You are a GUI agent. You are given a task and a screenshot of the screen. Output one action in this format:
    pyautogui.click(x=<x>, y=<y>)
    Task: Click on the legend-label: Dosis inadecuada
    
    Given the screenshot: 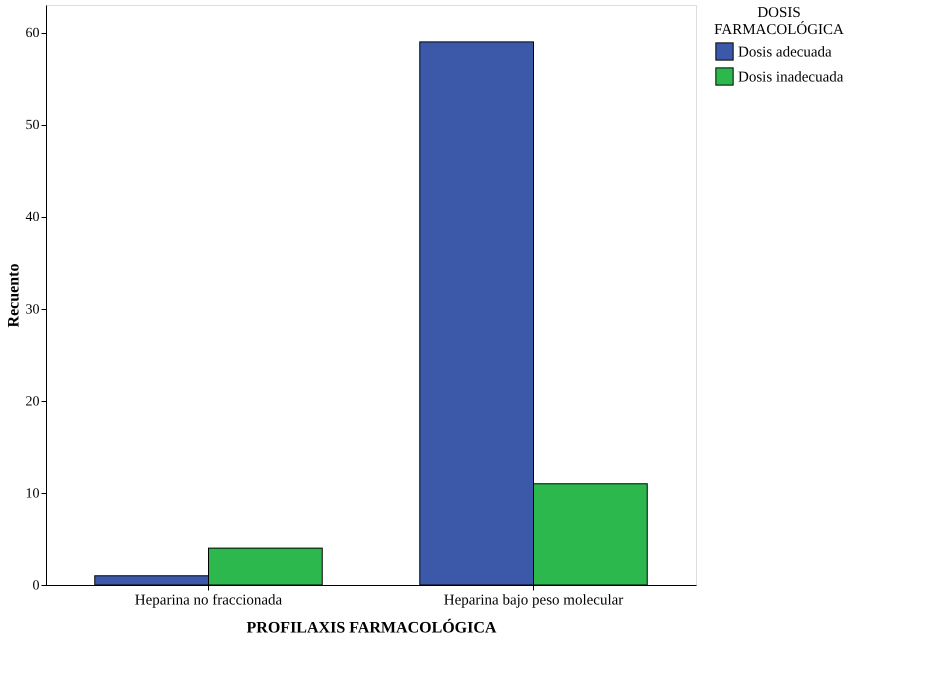 What is the action you would take?
    pyautogui.click(x=791, y=78)
    